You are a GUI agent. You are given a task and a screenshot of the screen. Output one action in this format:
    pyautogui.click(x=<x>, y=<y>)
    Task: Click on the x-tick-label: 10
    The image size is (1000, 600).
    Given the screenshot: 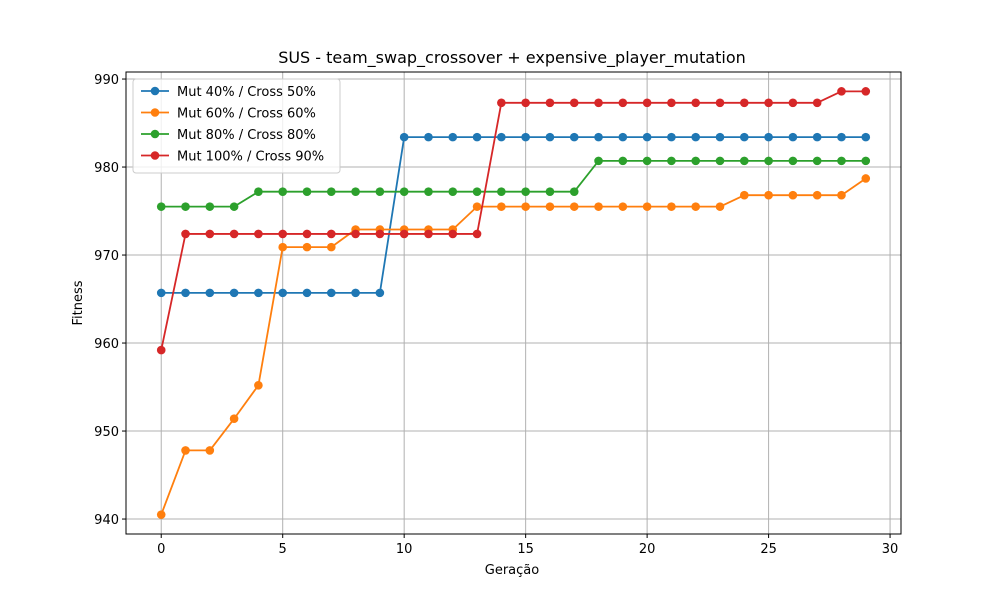 What is the action you would take?
    pyautogui.click(x=404, y=549)
    